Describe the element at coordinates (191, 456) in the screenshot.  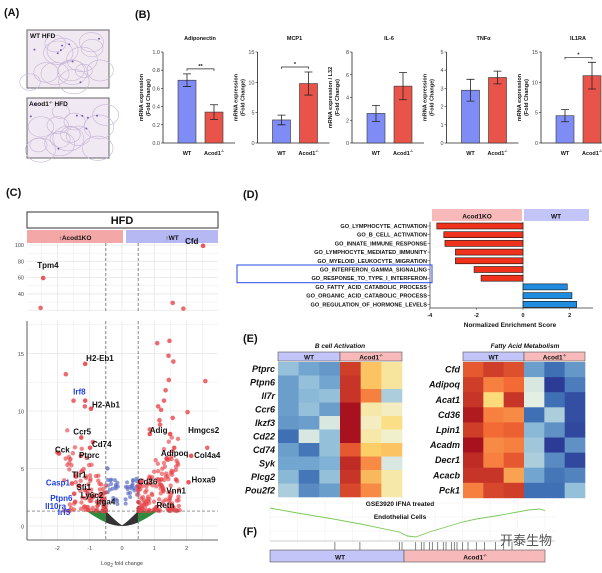
I see `data-point-col4a4` at that location.